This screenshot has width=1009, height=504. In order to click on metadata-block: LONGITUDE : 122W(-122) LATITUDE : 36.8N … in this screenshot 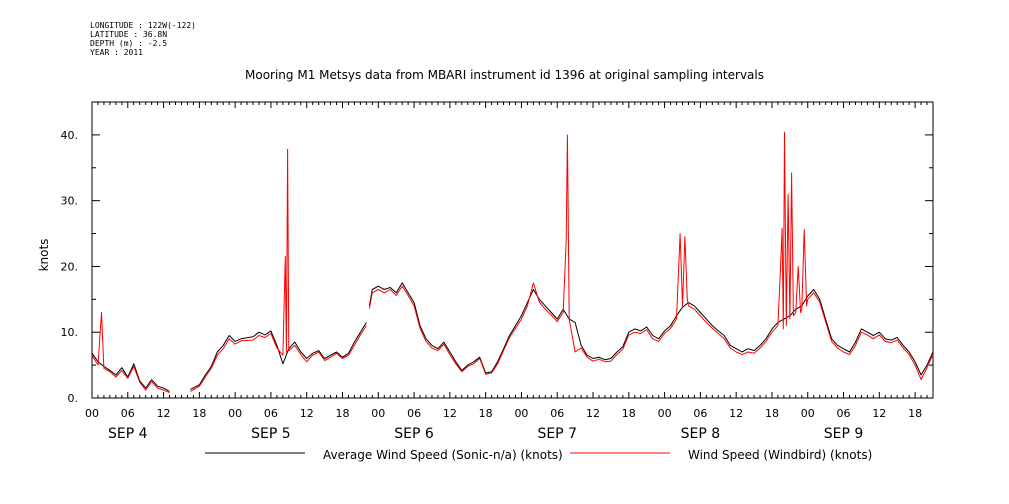, I will do `click(143, 39)`.